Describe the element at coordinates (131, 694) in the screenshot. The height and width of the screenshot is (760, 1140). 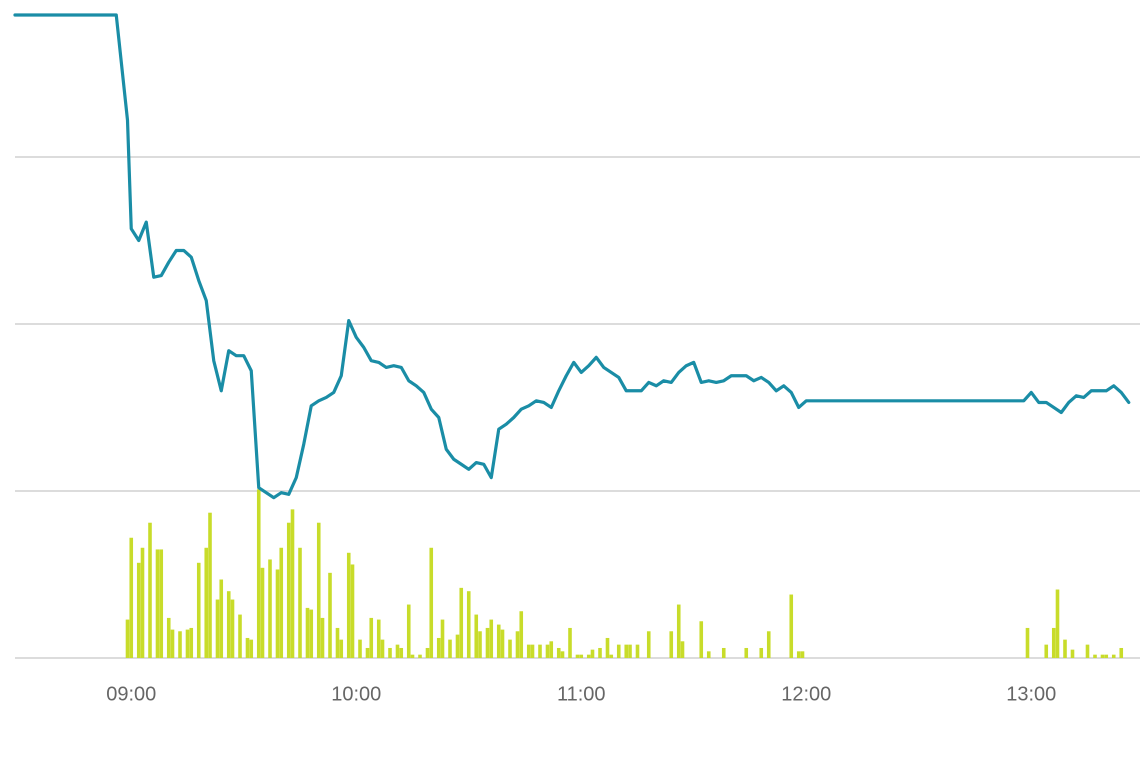
I see `x-tick-label: 09:00` at that location.